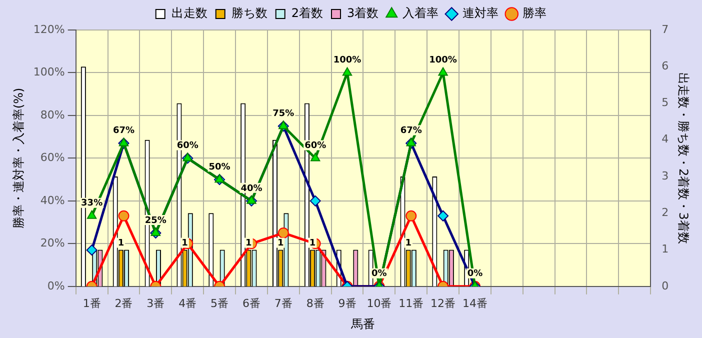 Image resolution: width=702 pixels, height=338 pixels. What do you see at coordinates (18, 158) in the screenshot?
I see `y-axis-title: 勝率・連対率・入着率(%)` at bounding box center [18, 158].